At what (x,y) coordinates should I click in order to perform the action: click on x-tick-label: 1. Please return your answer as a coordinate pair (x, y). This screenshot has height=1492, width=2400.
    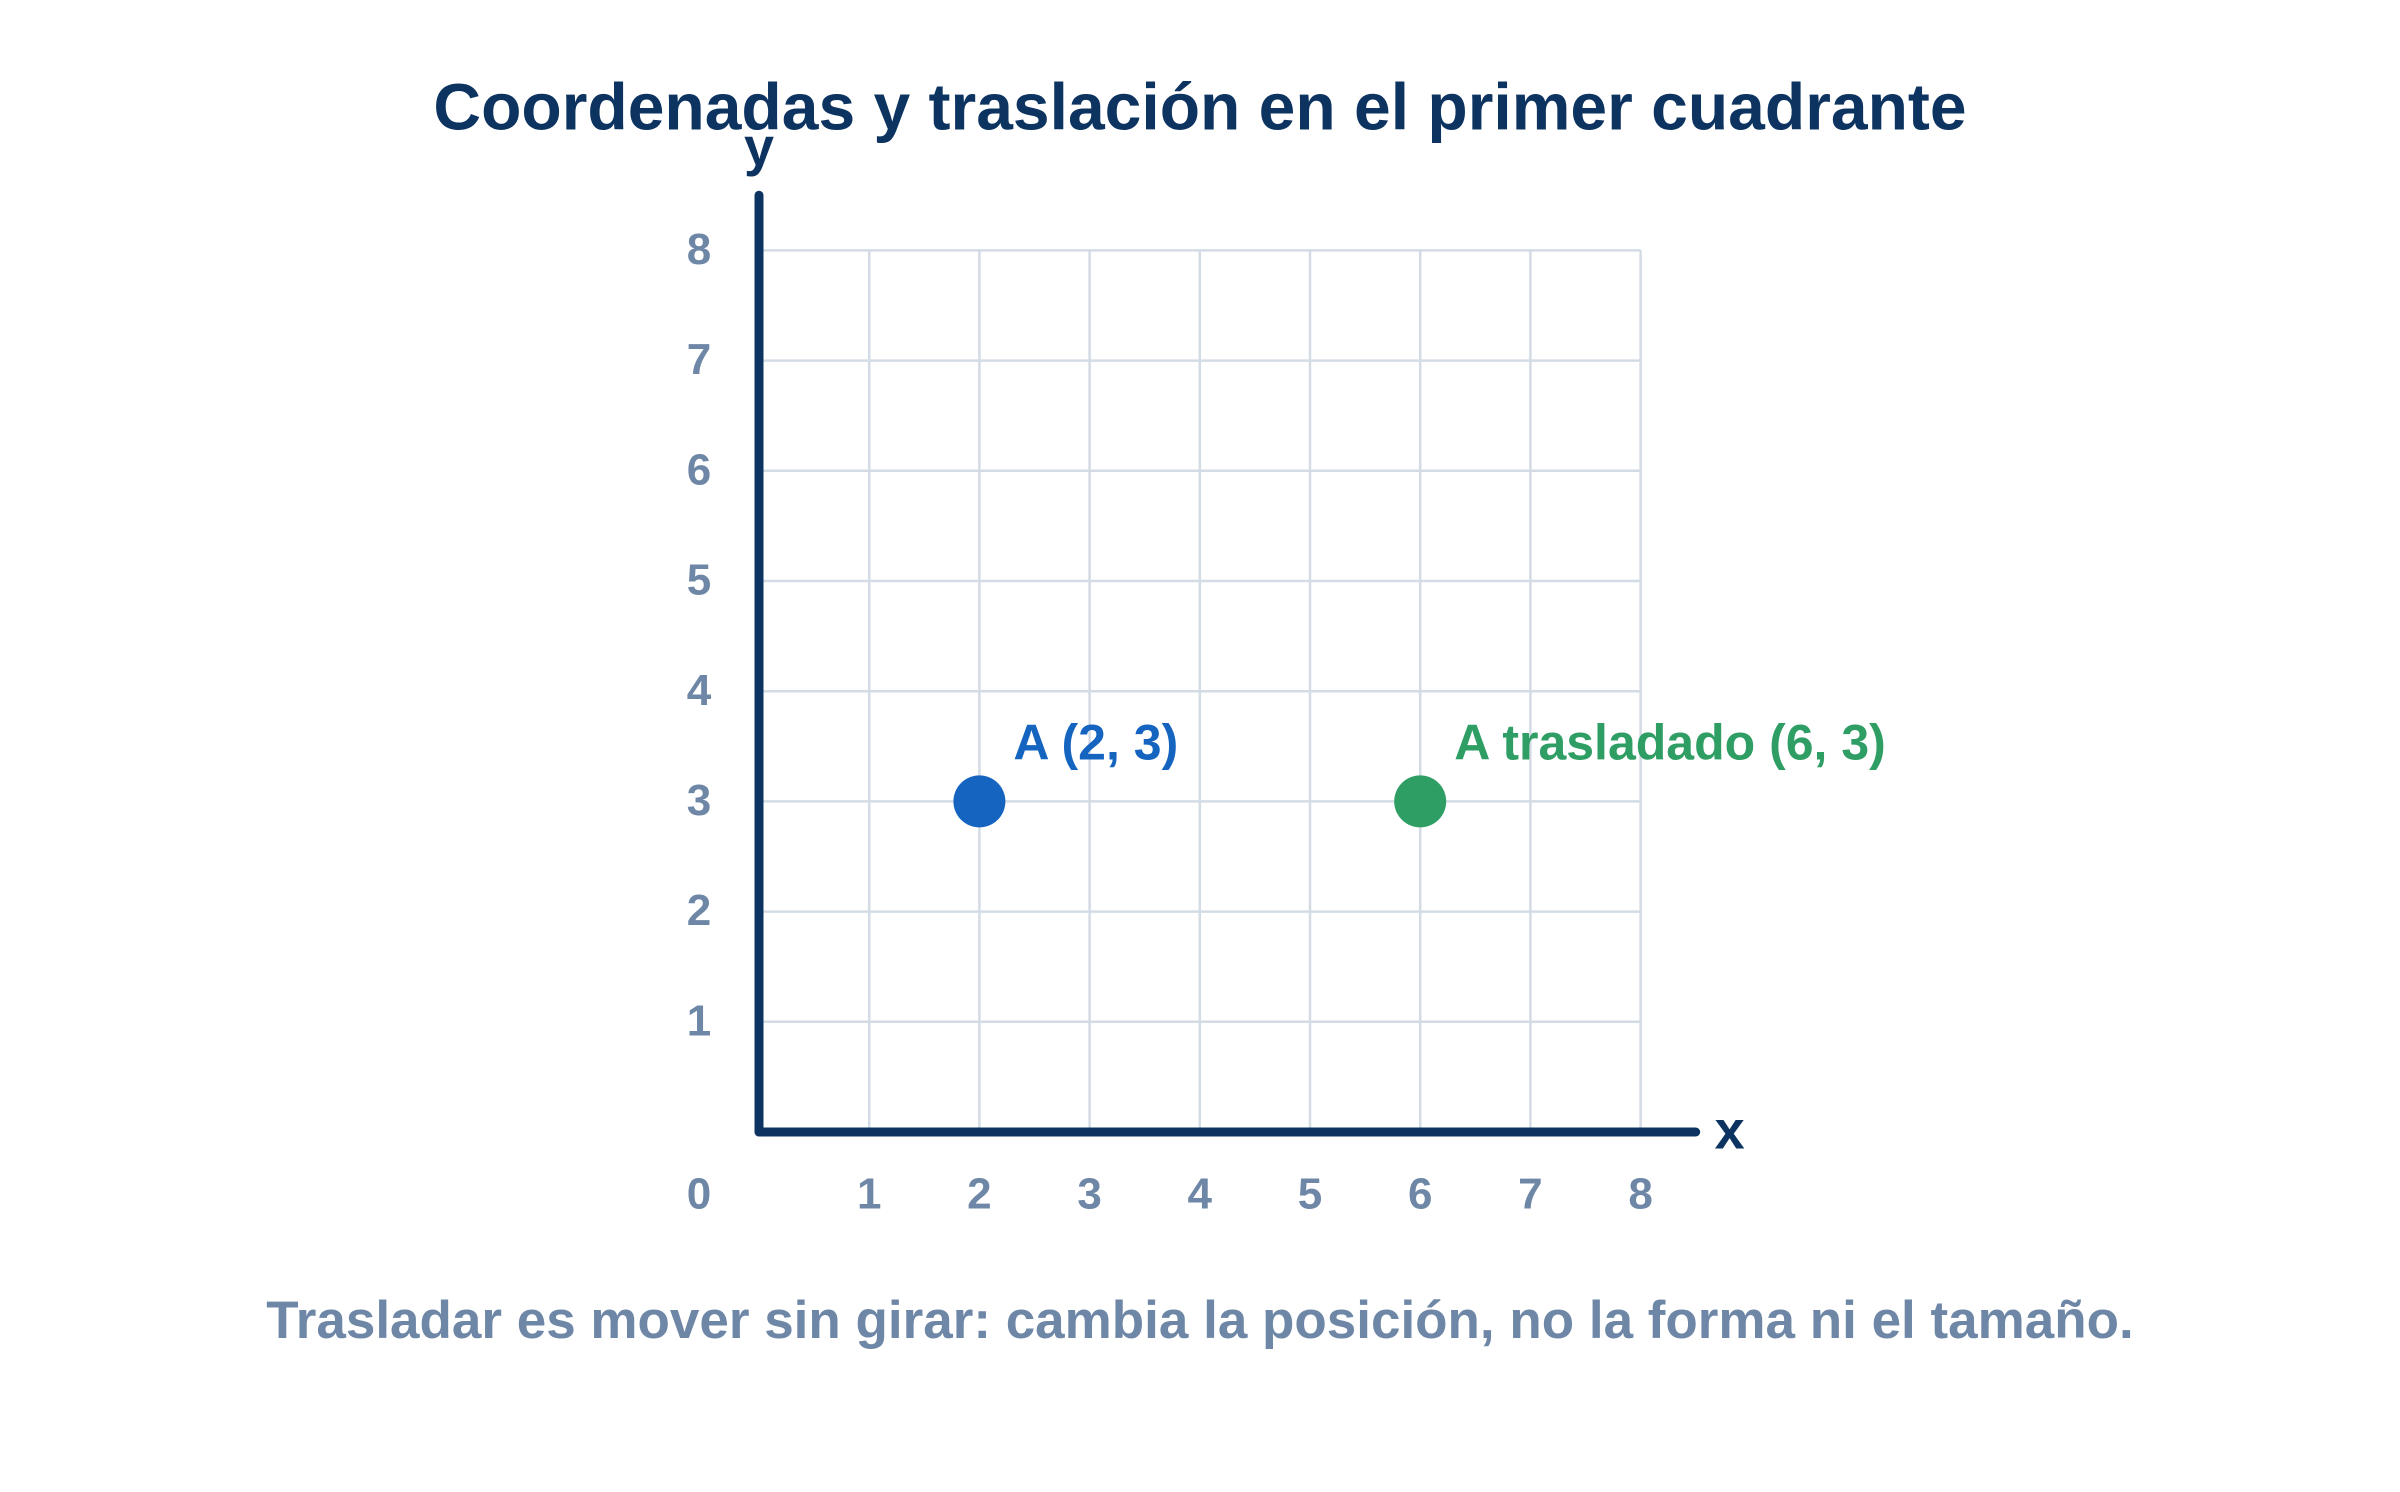
    Looking at the image, I should click on (869, 1194).